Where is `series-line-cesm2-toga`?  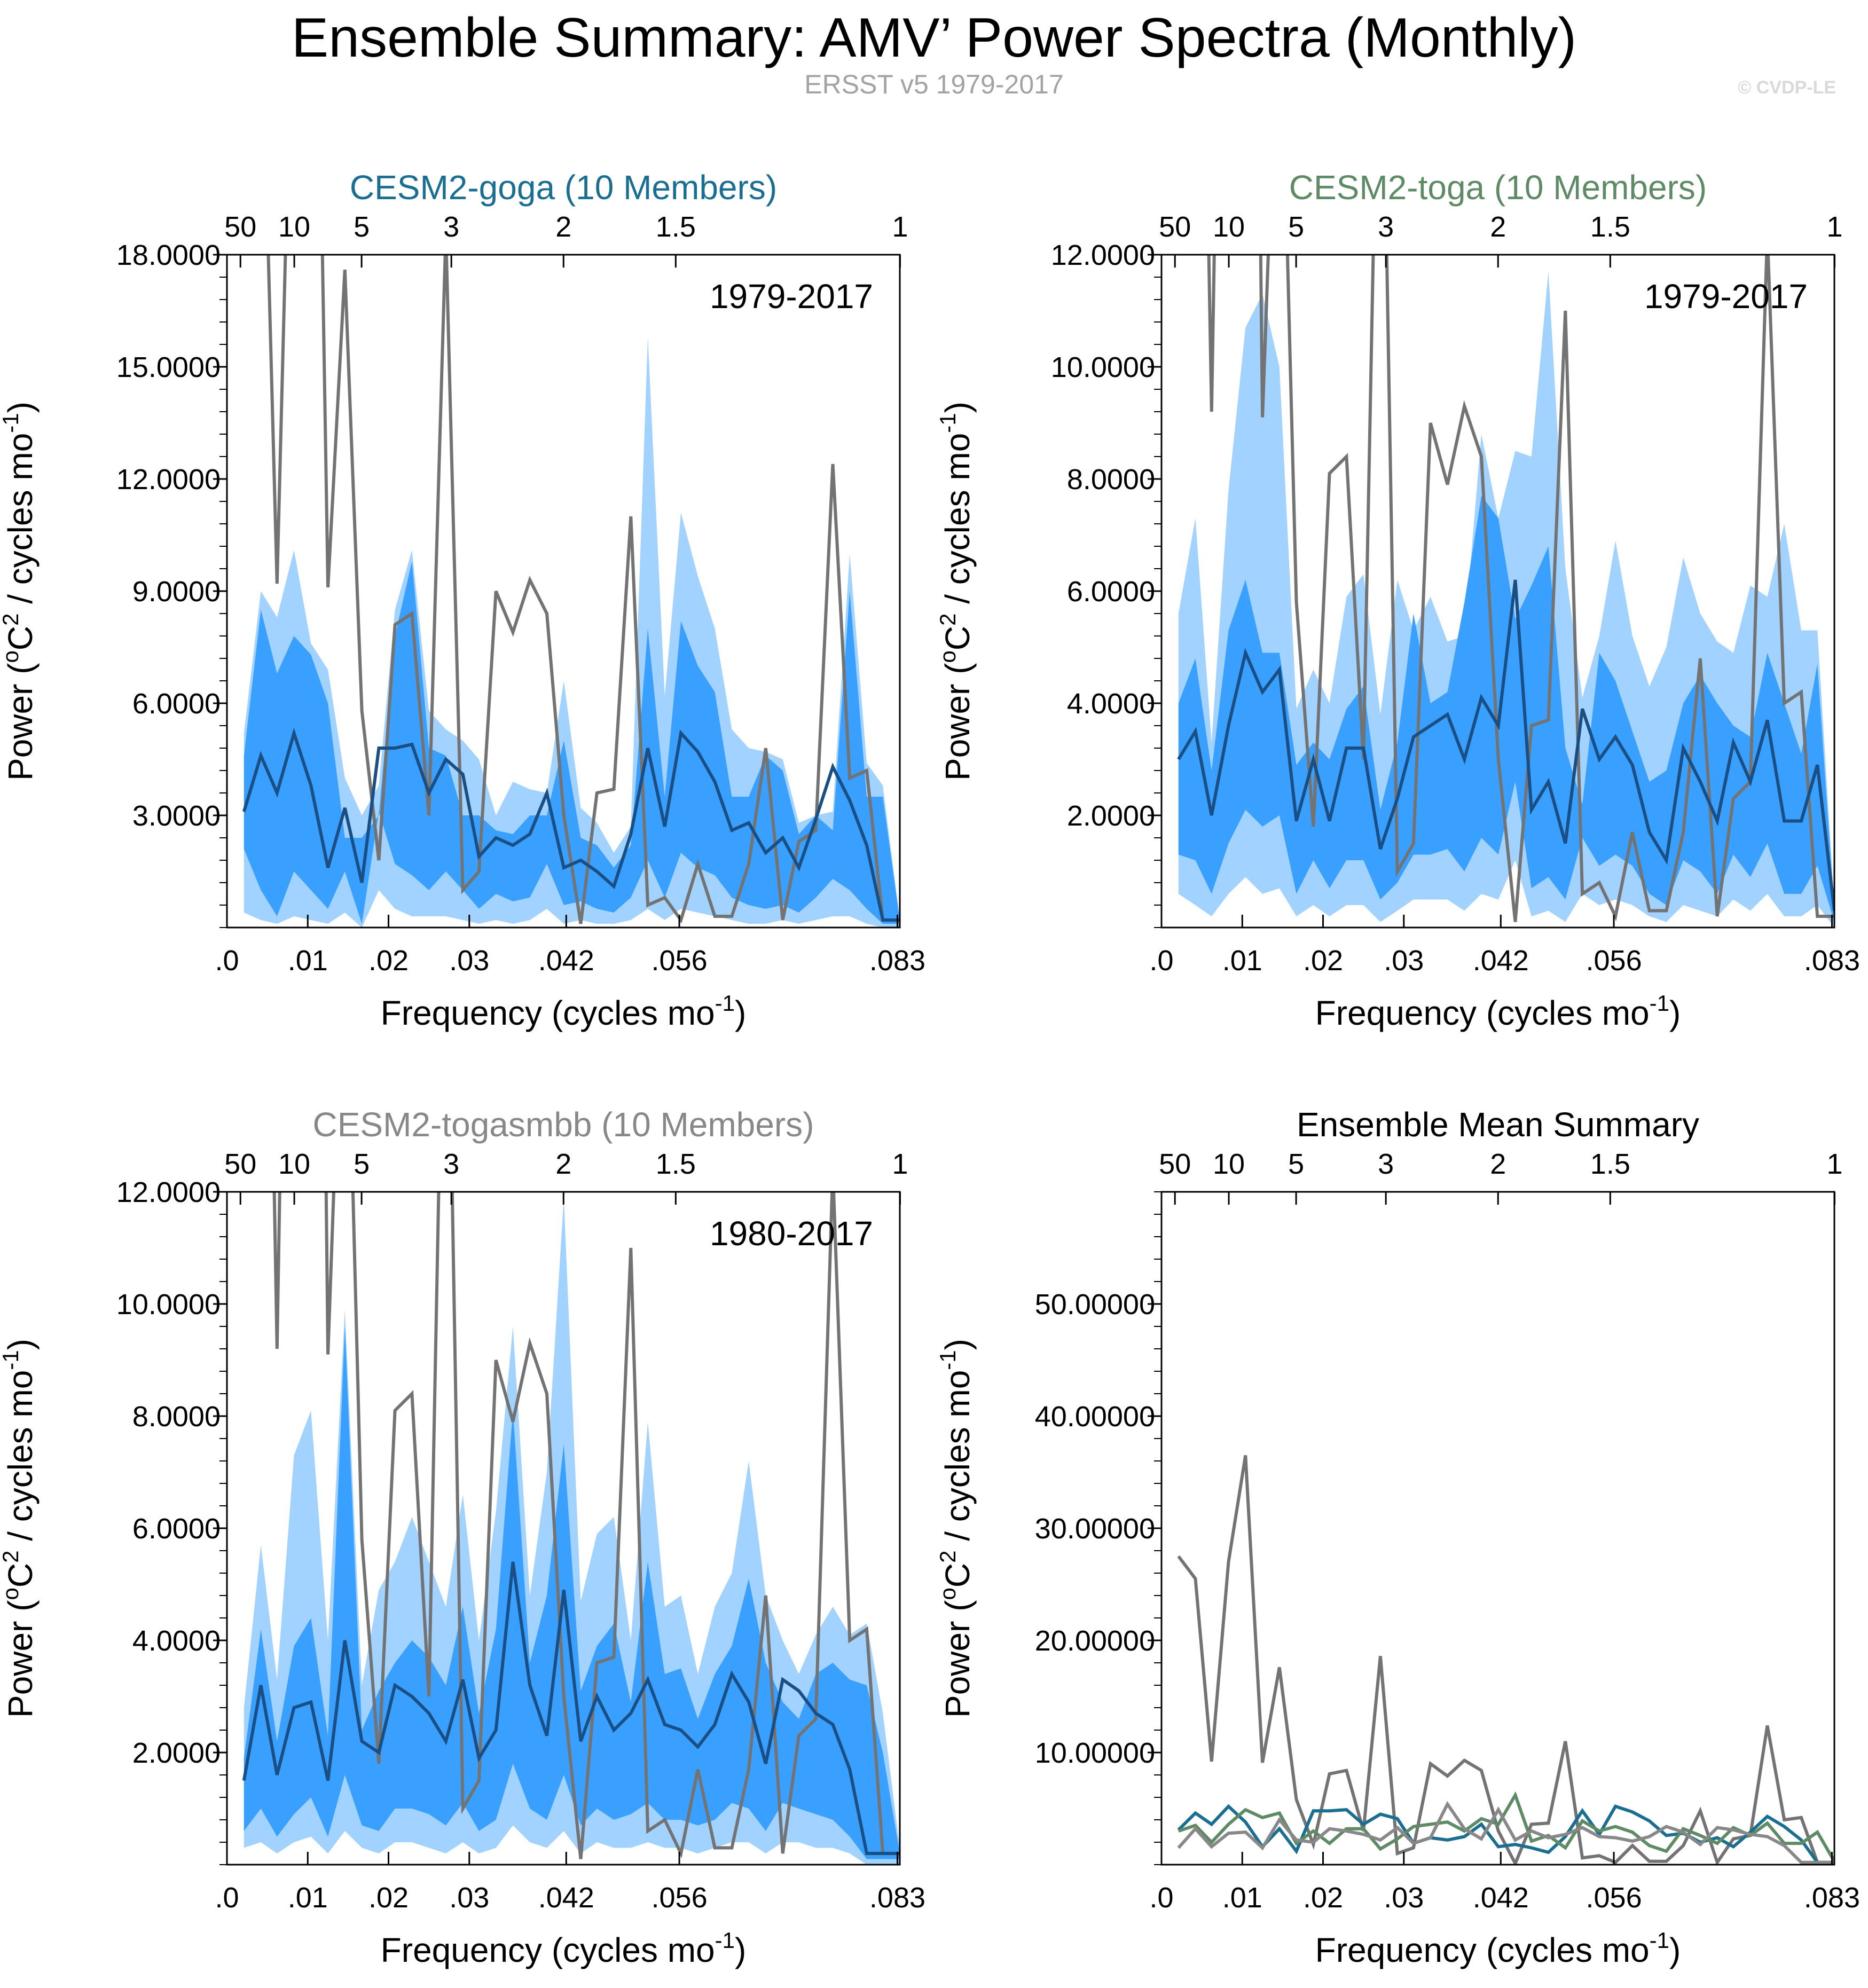 series-line-cesm2-toga is located at coordinates (1506, 1827).